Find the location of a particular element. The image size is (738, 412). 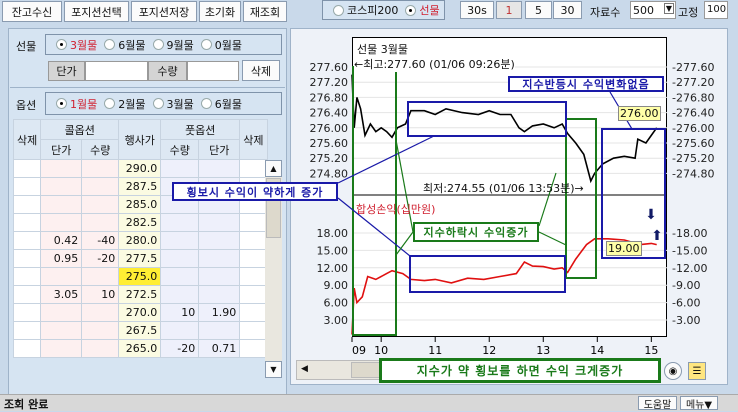

chevron-down-icon: ▼ is located at coordinates (668, 8).